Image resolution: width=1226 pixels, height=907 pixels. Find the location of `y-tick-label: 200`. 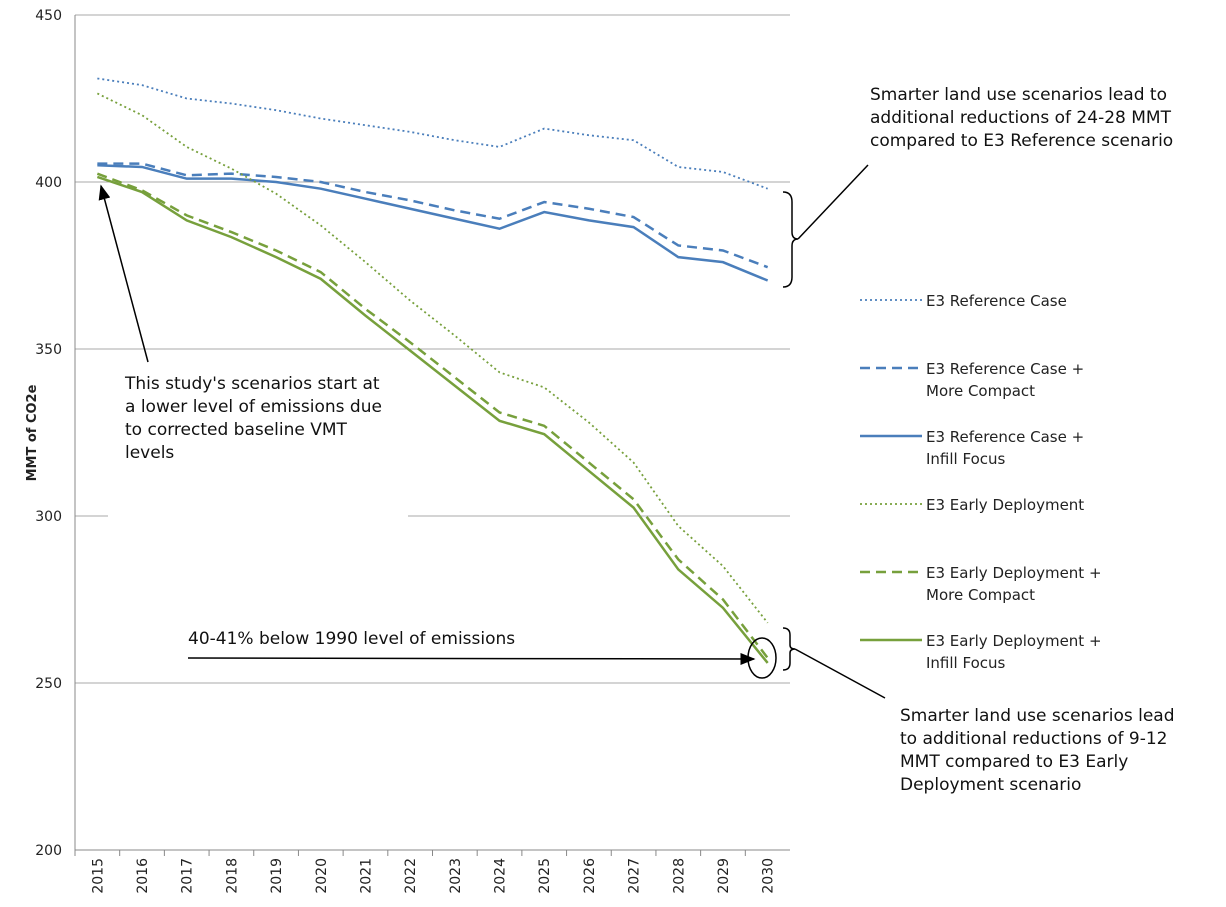

y-tick-label: 200 is located at coordinates (48, 851).